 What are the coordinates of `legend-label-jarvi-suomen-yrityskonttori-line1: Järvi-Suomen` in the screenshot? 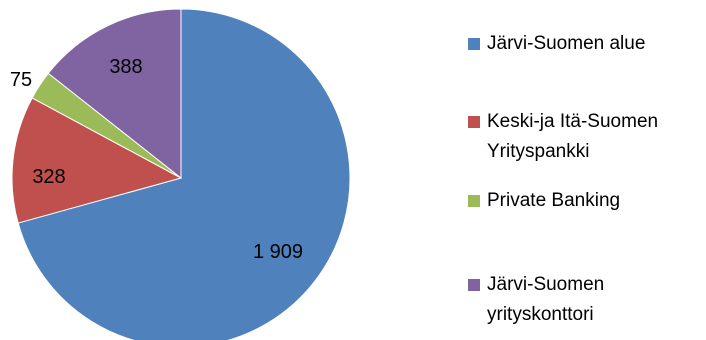 It's located at (546, 284).